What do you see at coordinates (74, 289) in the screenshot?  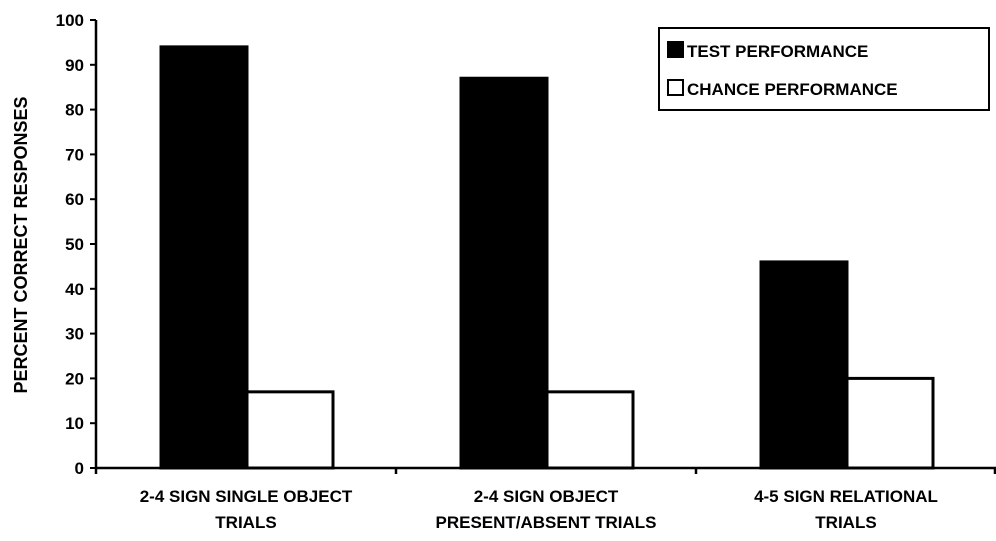 I see `y-tick-label: 40` at bounding box center [74, 289].